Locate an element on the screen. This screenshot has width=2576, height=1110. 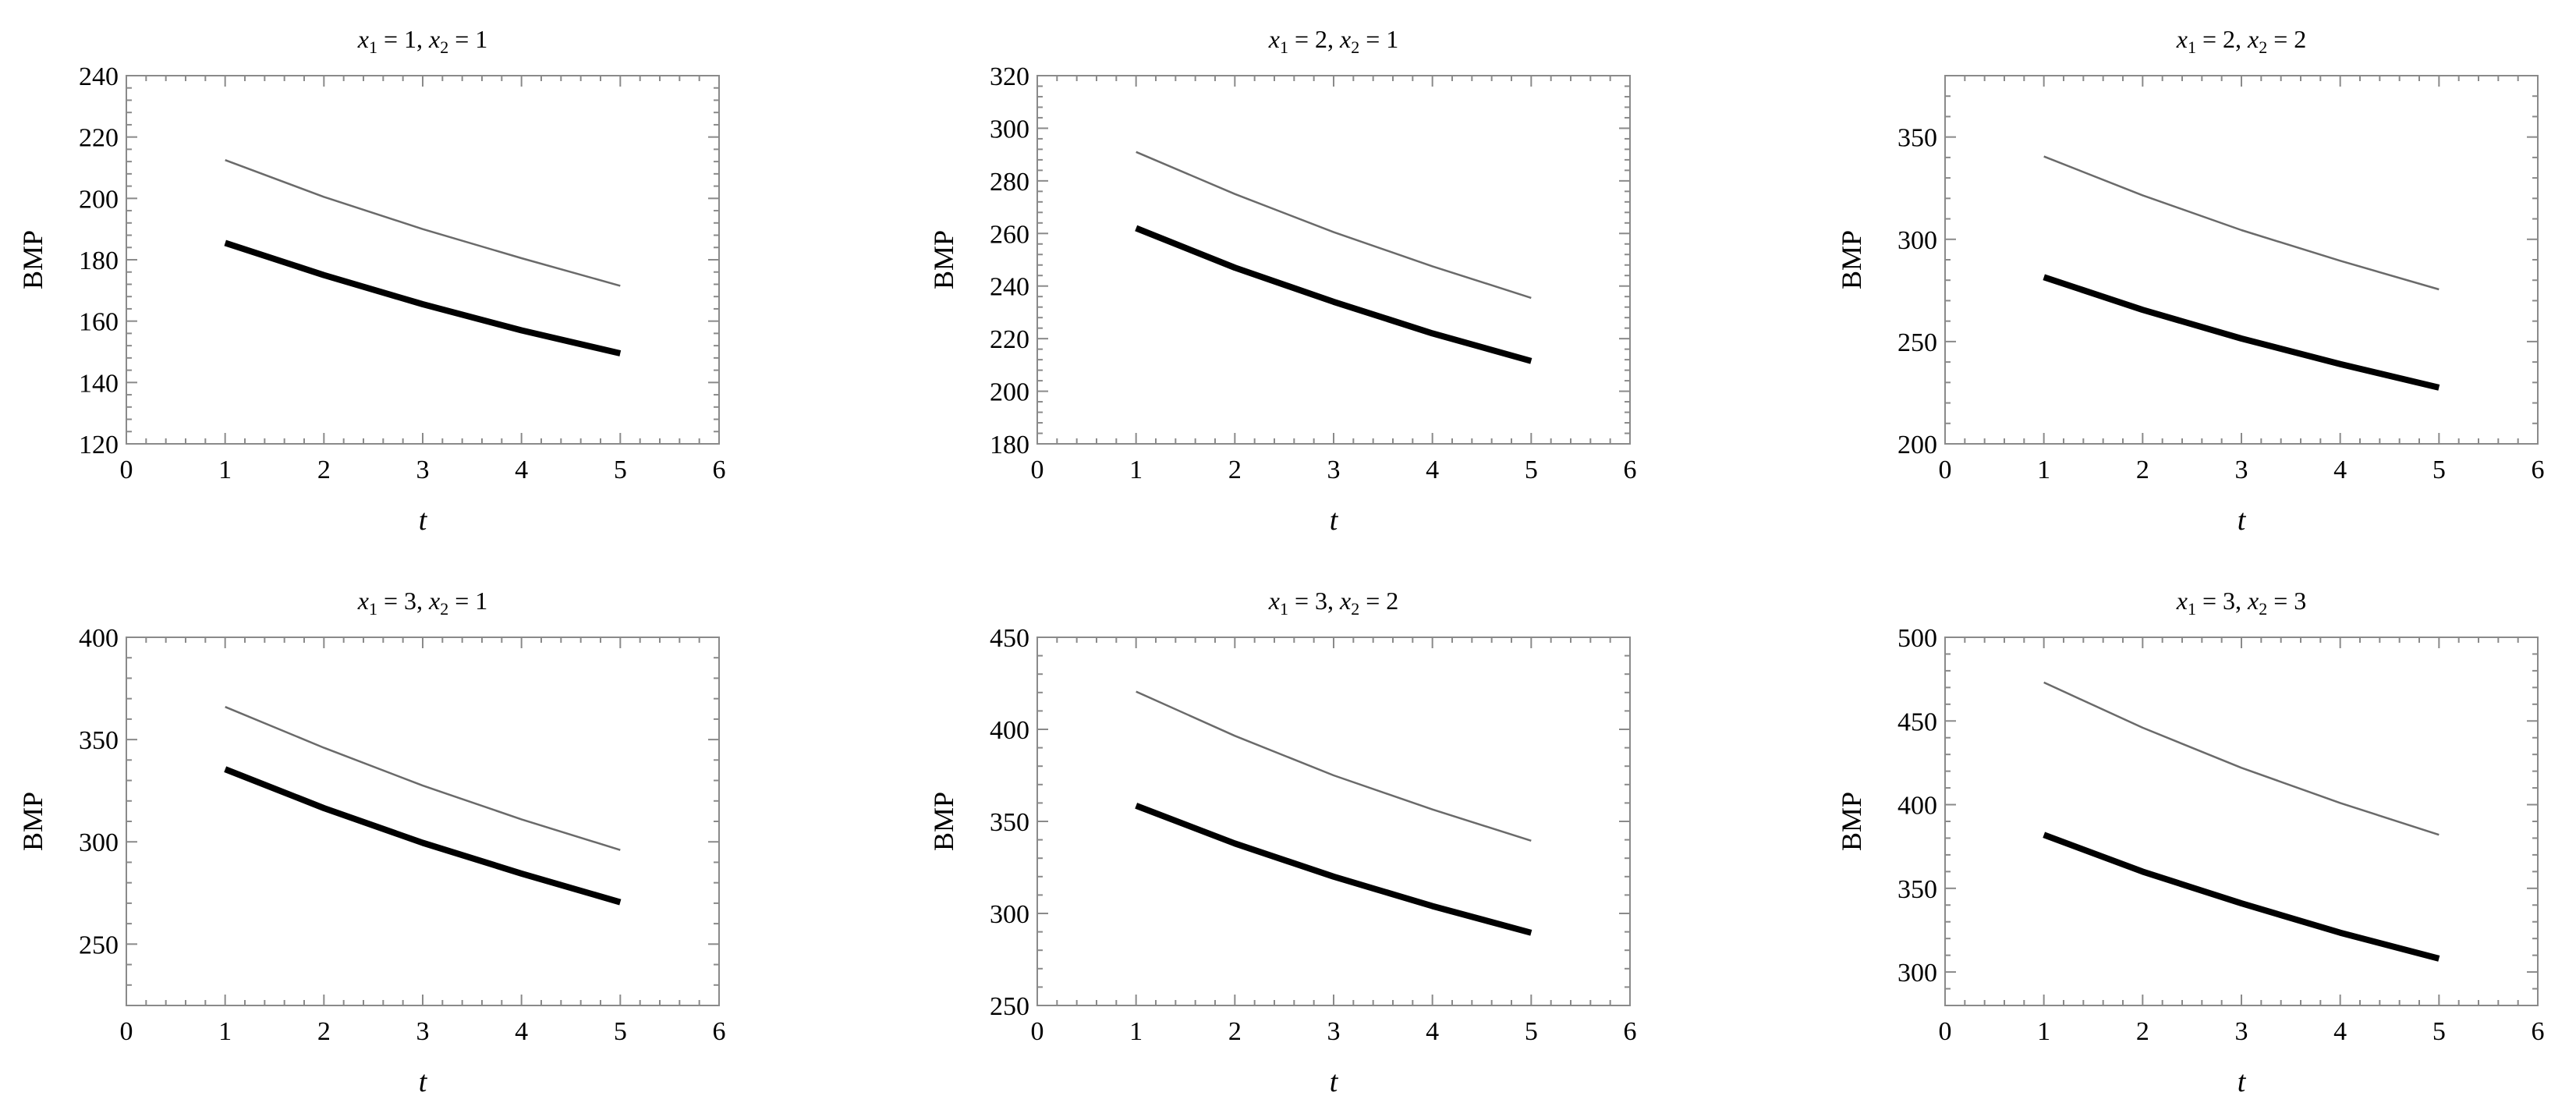
y-tick-label: 250 is located at coordinates (1917, 342).